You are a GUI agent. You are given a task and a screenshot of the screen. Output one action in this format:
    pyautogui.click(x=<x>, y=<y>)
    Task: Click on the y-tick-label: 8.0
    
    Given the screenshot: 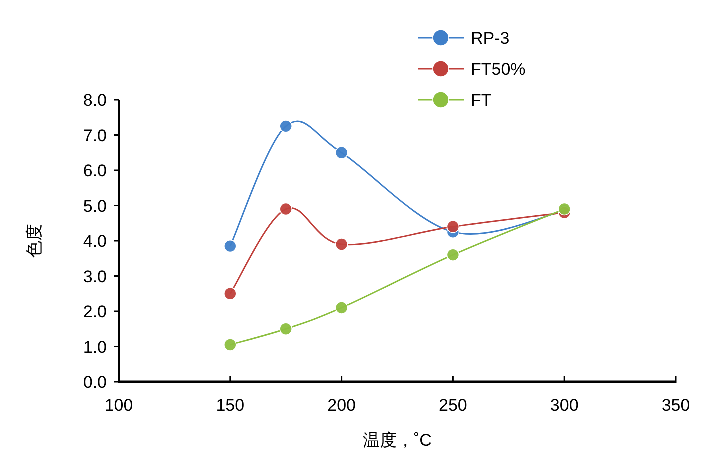 What is the action you would take?
    pyautogui.click(x=95, y=100)
    